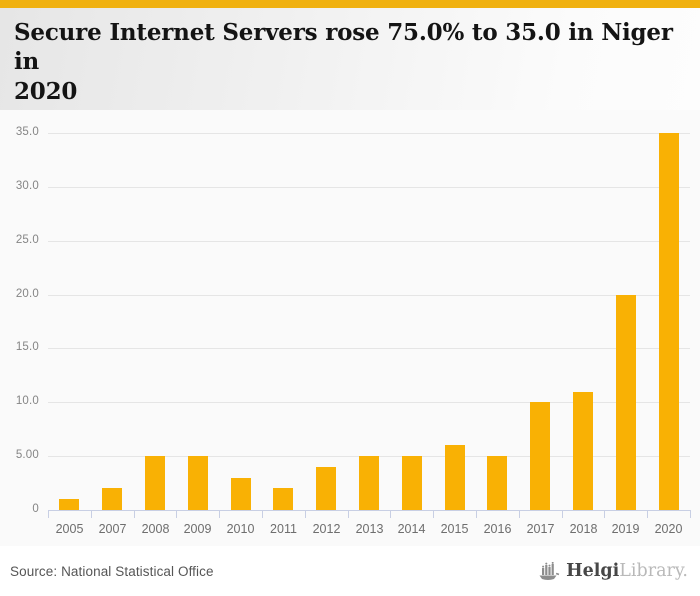  I want to click on x-axis-tick-label: 2018, so click(583, 529).